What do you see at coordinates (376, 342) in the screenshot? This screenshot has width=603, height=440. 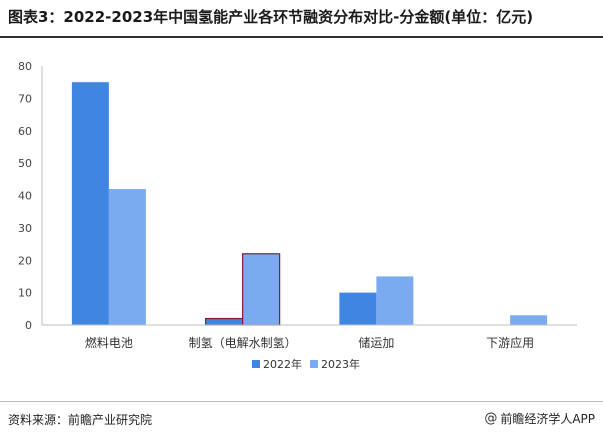 I see `x-tick-label: 储运加` at bounding box center [376, 342].